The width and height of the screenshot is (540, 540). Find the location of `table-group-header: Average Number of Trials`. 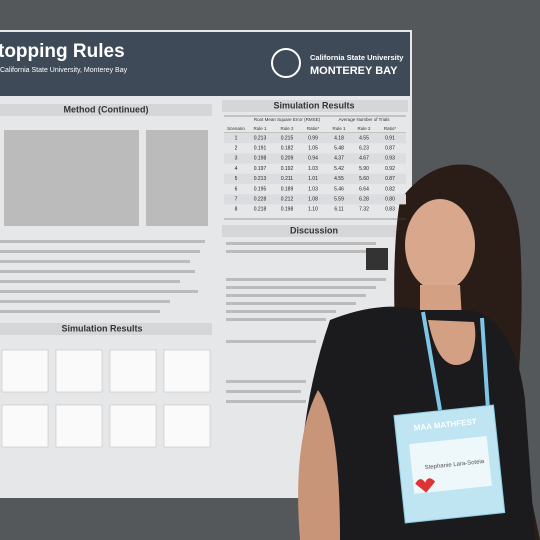

table-group-header: Average Number of Trials is located at coordinates (365, 119).